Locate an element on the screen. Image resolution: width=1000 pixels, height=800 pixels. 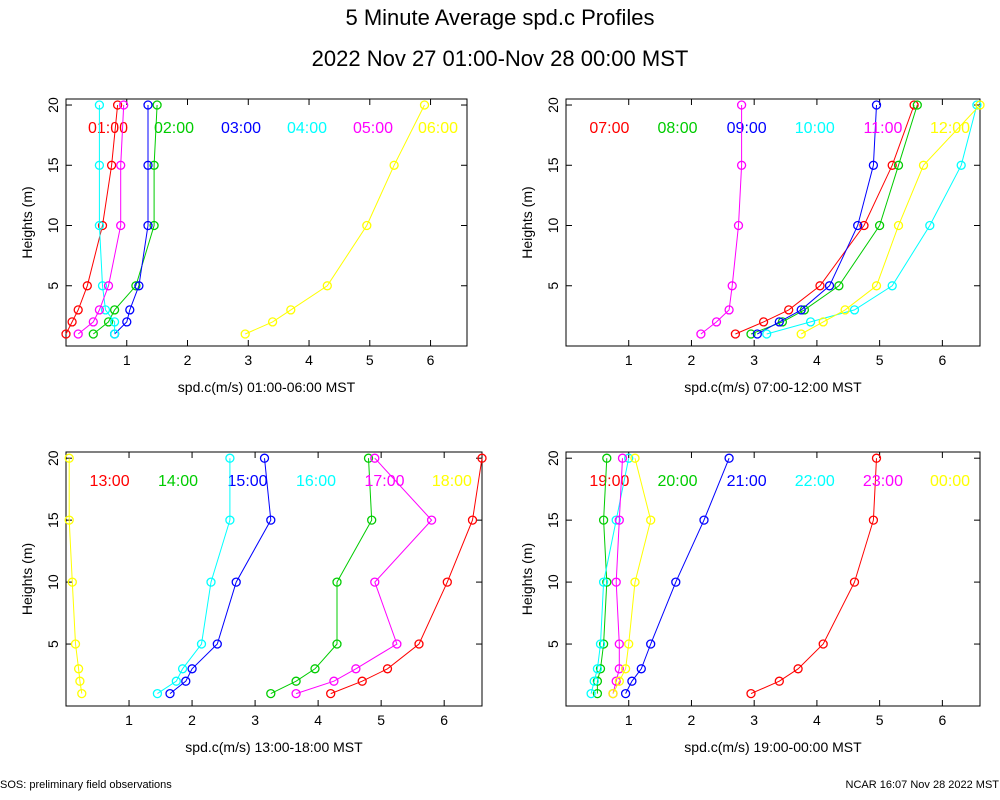
series-label-0500: 05:00 is located at coordinates (373, 128).